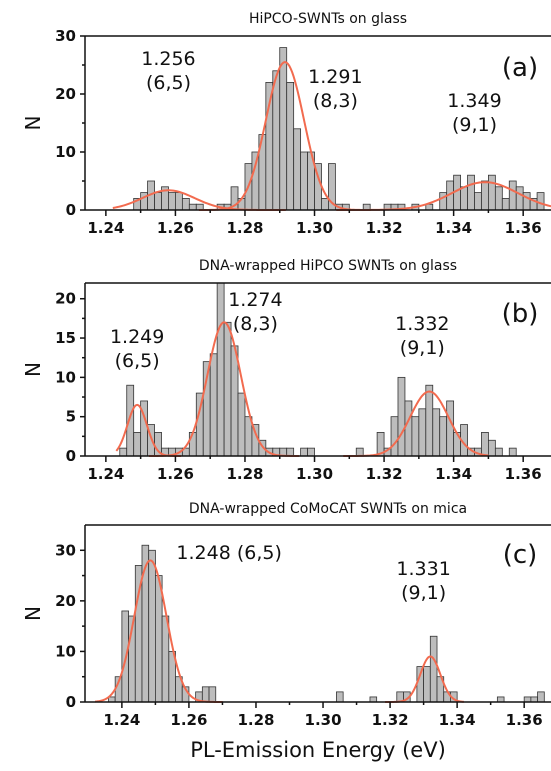 The height and width of the screenshot is (771, 551). Describe the element at coordinates (474, 101) in the screenshot. I see `peak-annotation: 1.349` at that location.